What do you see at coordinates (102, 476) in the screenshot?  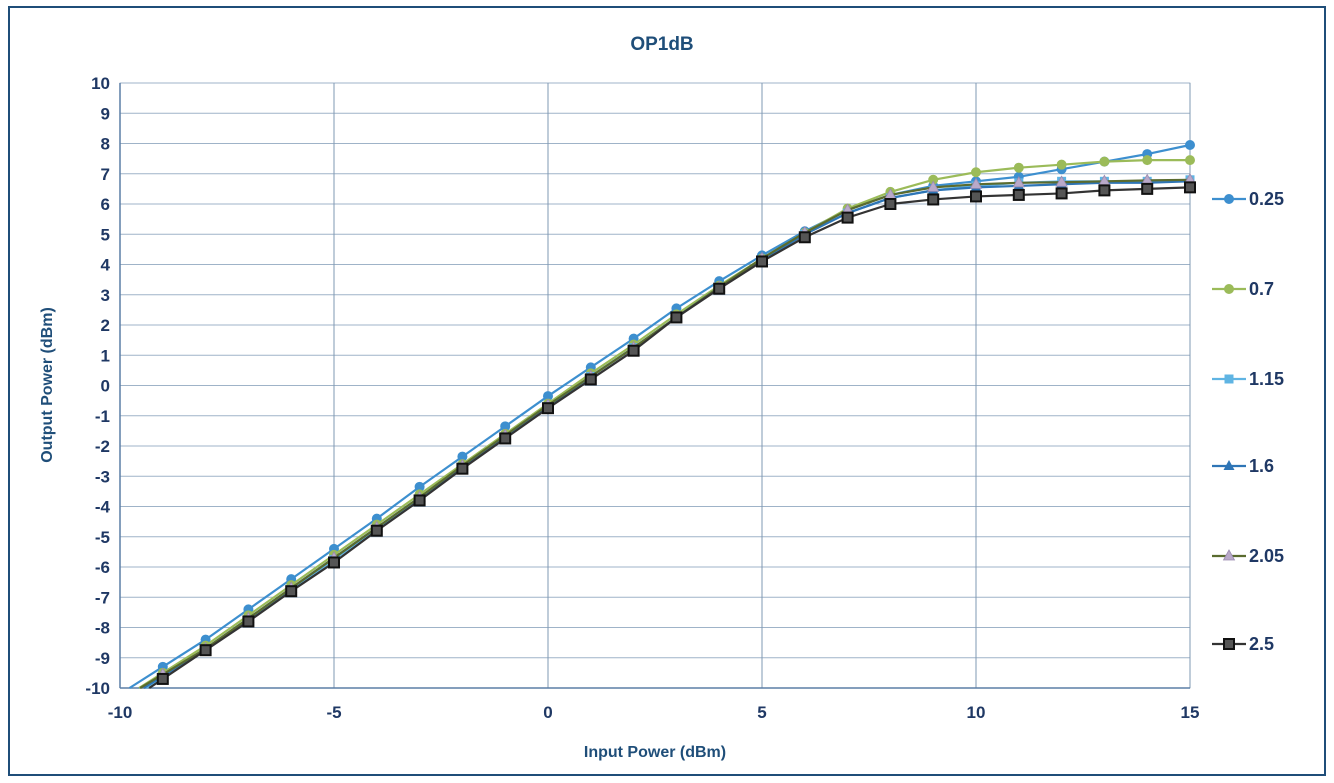 I see `y-tick-label: -3` at bounding box center [102, 476].